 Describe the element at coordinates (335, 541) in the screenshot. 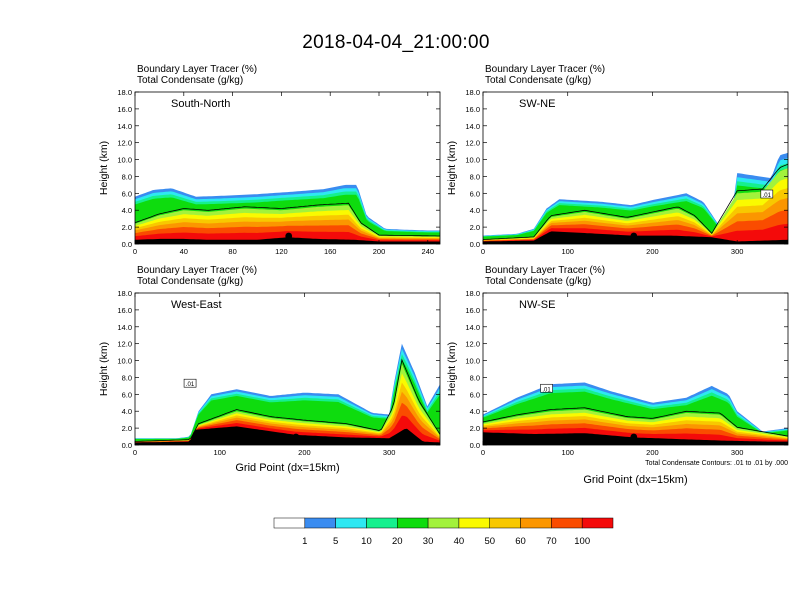

I see `colorbar-label: 5` at that location.